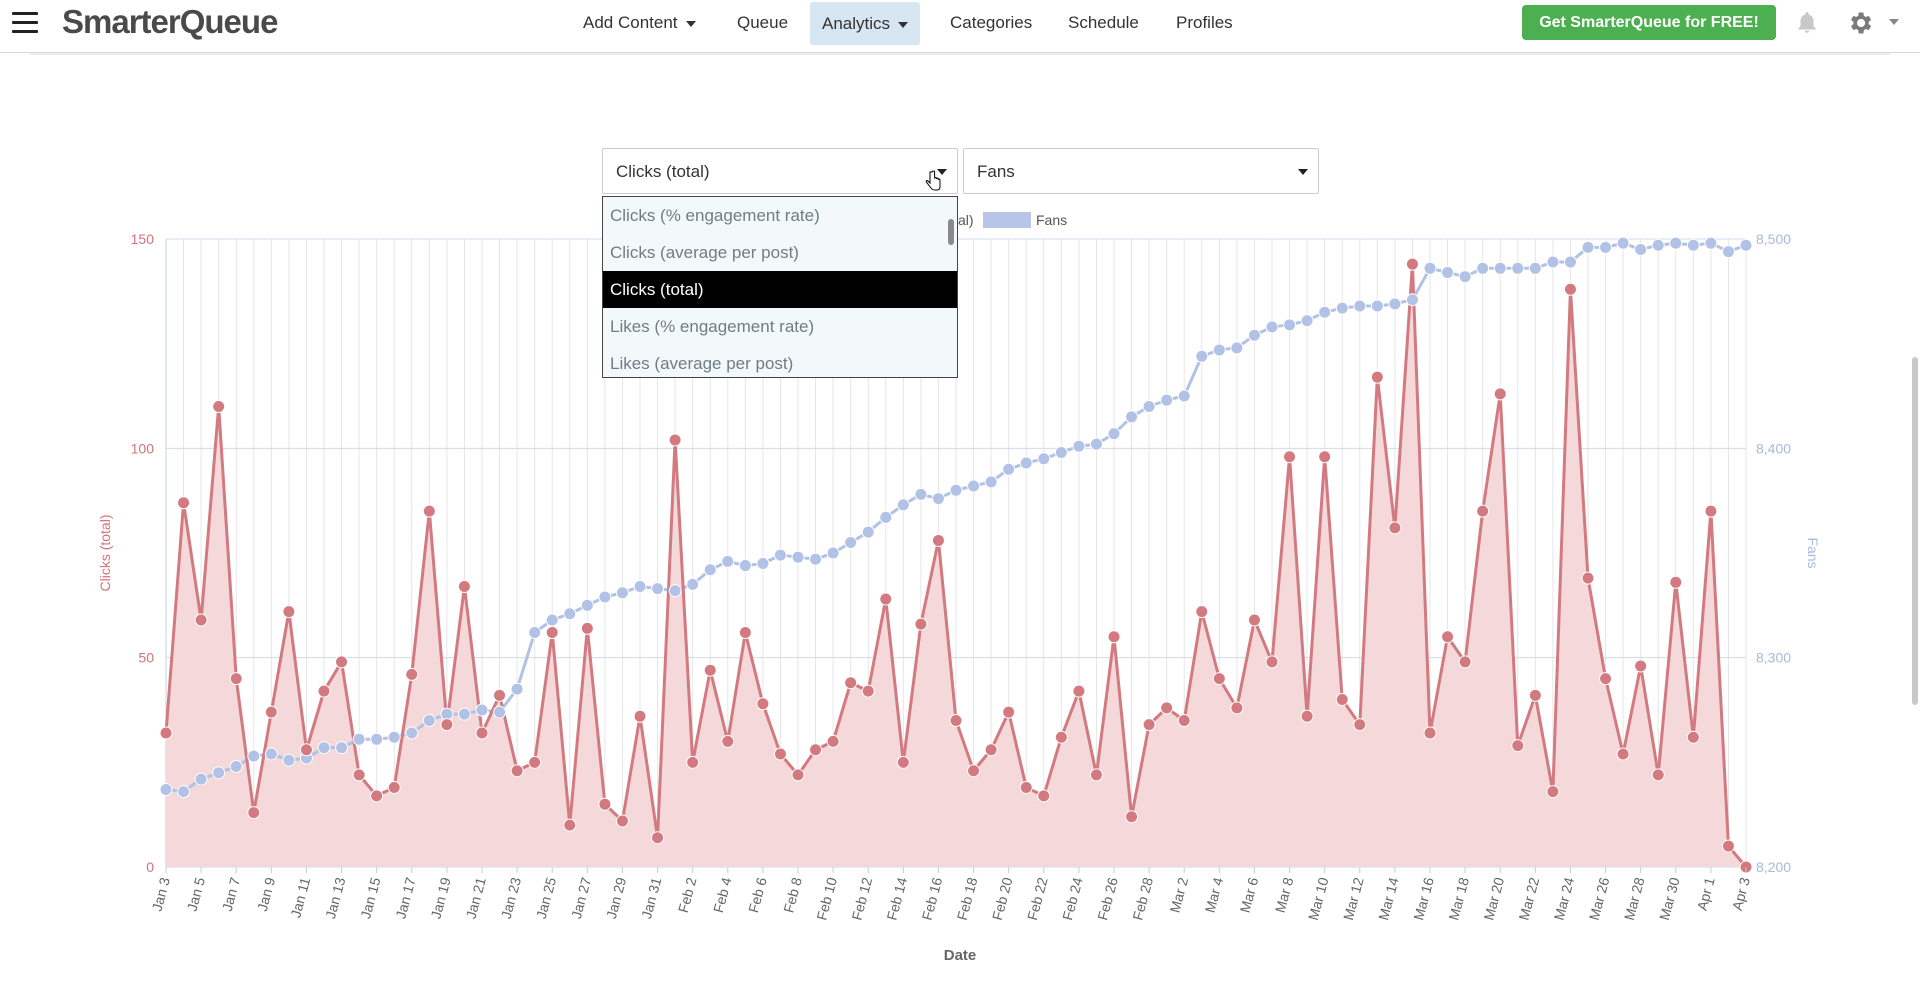 The width and height of the screenshot is (1920, 982). What do you see at coordinates (546, 897) in the screenshot?
I see `x-tick-label: Jan 25` at bounding box center [546, 897].